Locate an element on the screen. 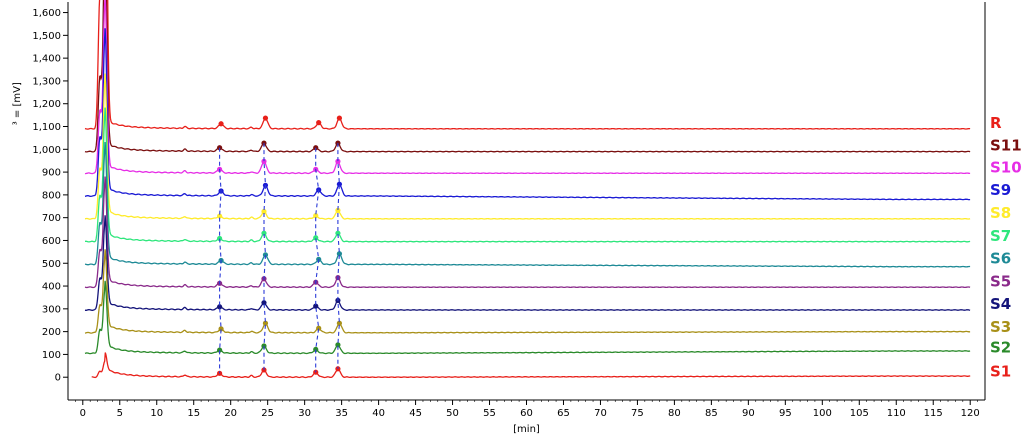 Image resolution: width=1022 pixels, height=441 pixels. x-tick-label: 95 is located at coordinates (785, 413).